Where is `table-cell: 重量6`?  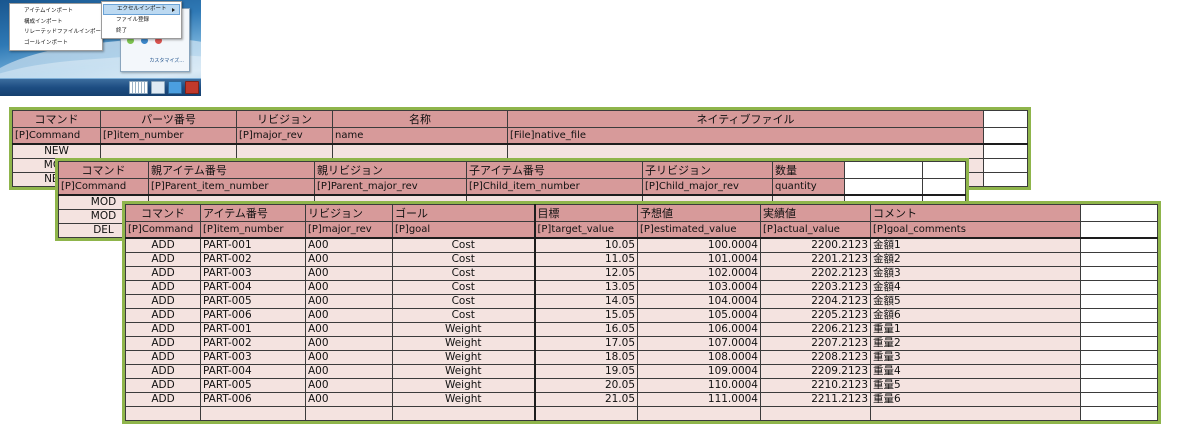 table-cell: 重量6 is located at coordinates (975, 399).